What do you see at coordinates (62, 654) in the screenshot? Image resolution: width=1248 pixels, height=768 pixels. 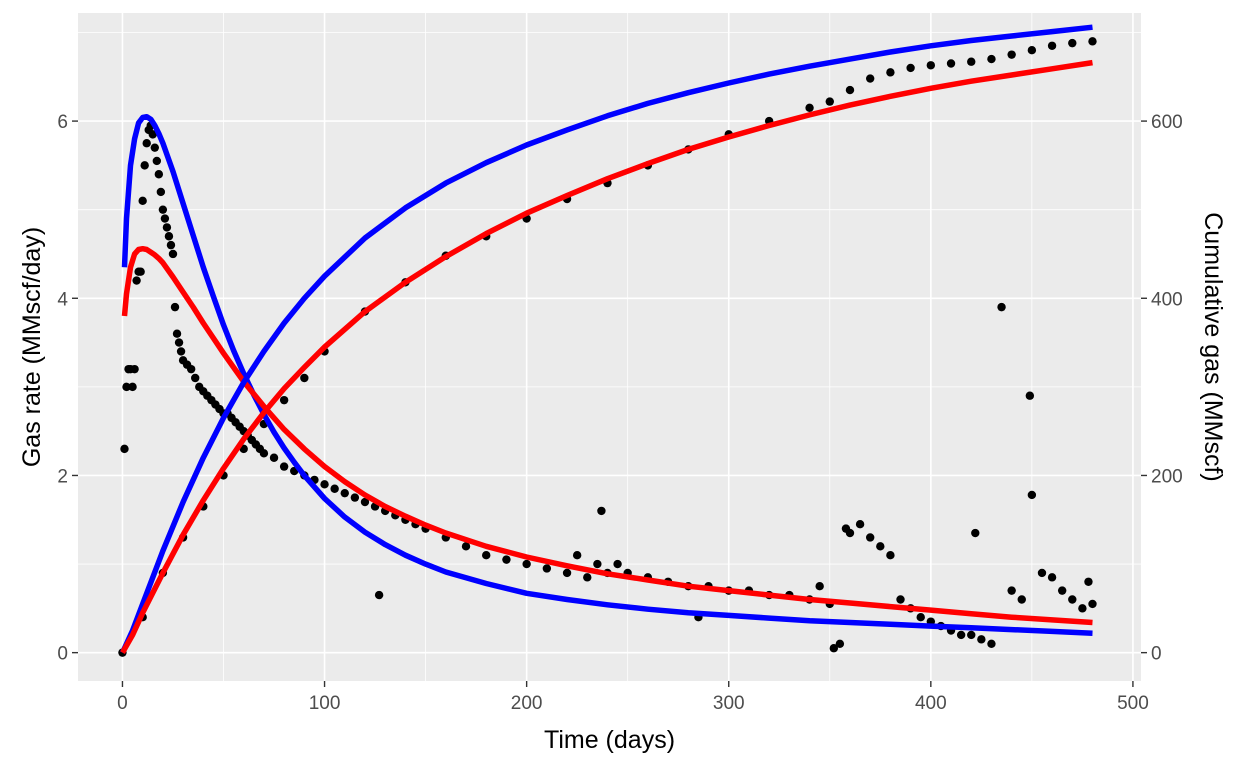 I see `y-left-tick-label: 0` at bounding box center [62, 654].